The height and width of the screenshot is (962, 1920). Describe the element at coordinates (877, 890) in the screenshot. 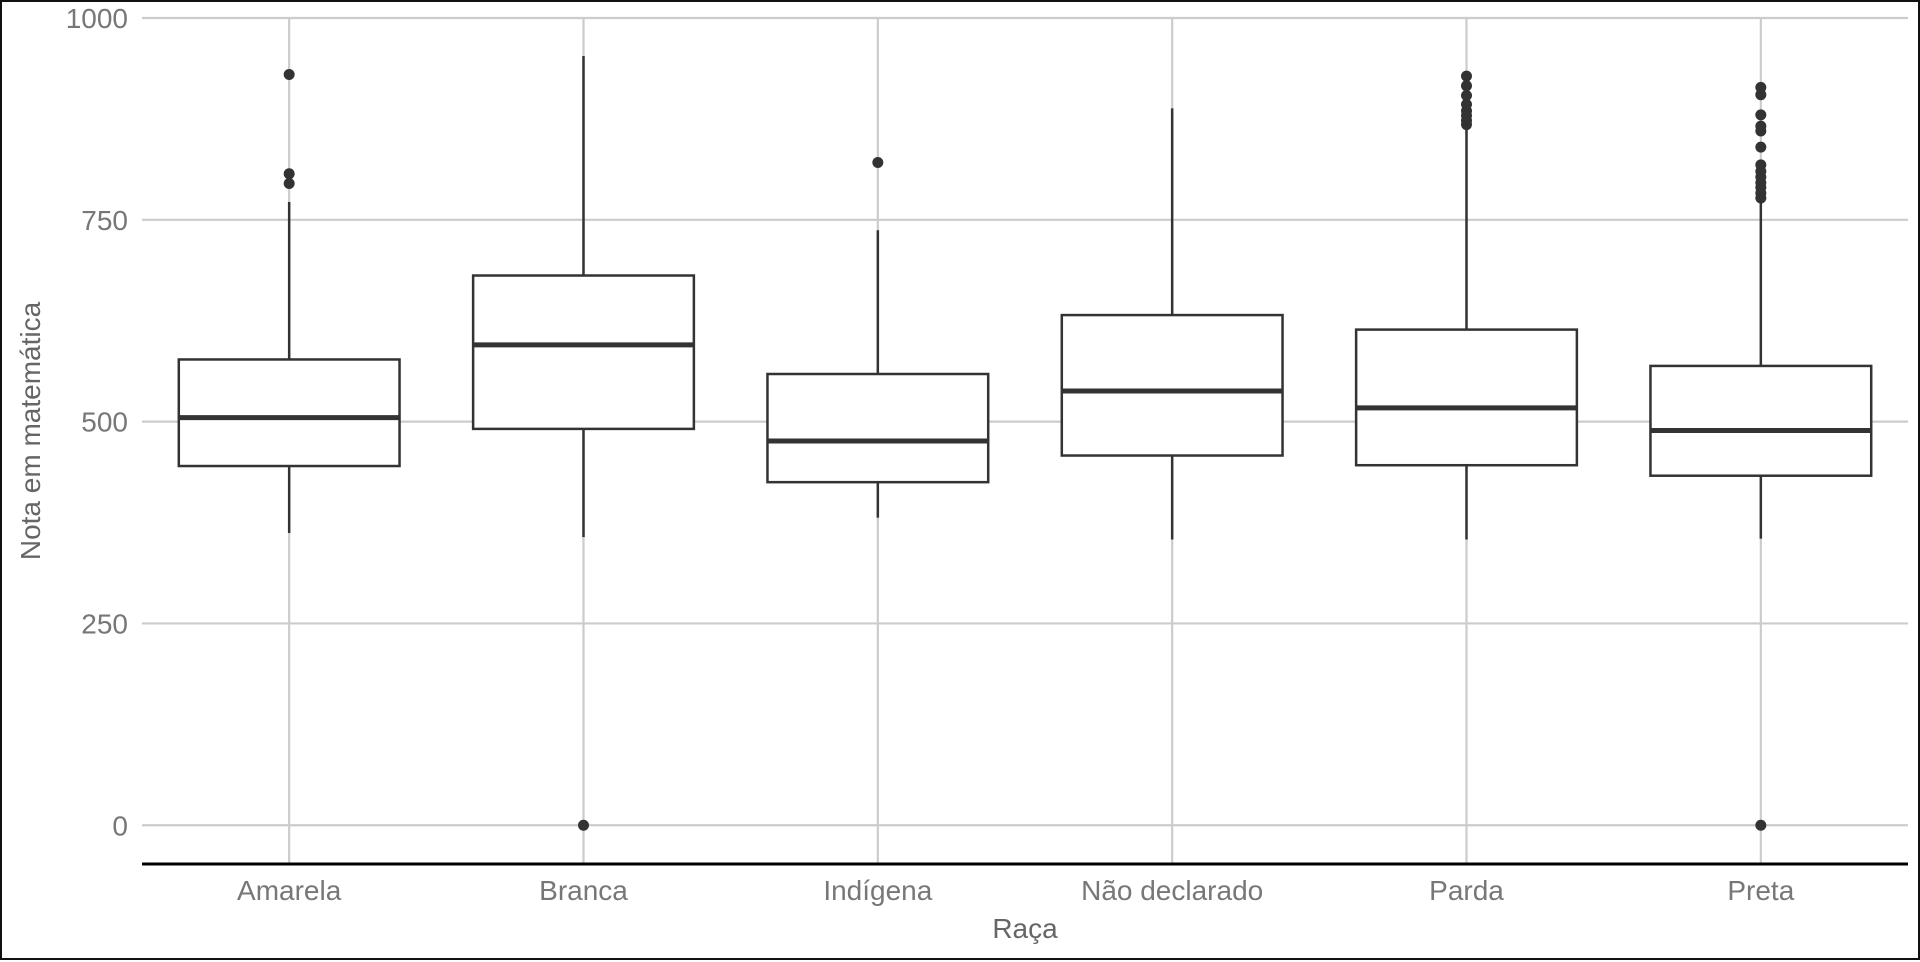

I see `x-tick-label: Indígena` at that location.